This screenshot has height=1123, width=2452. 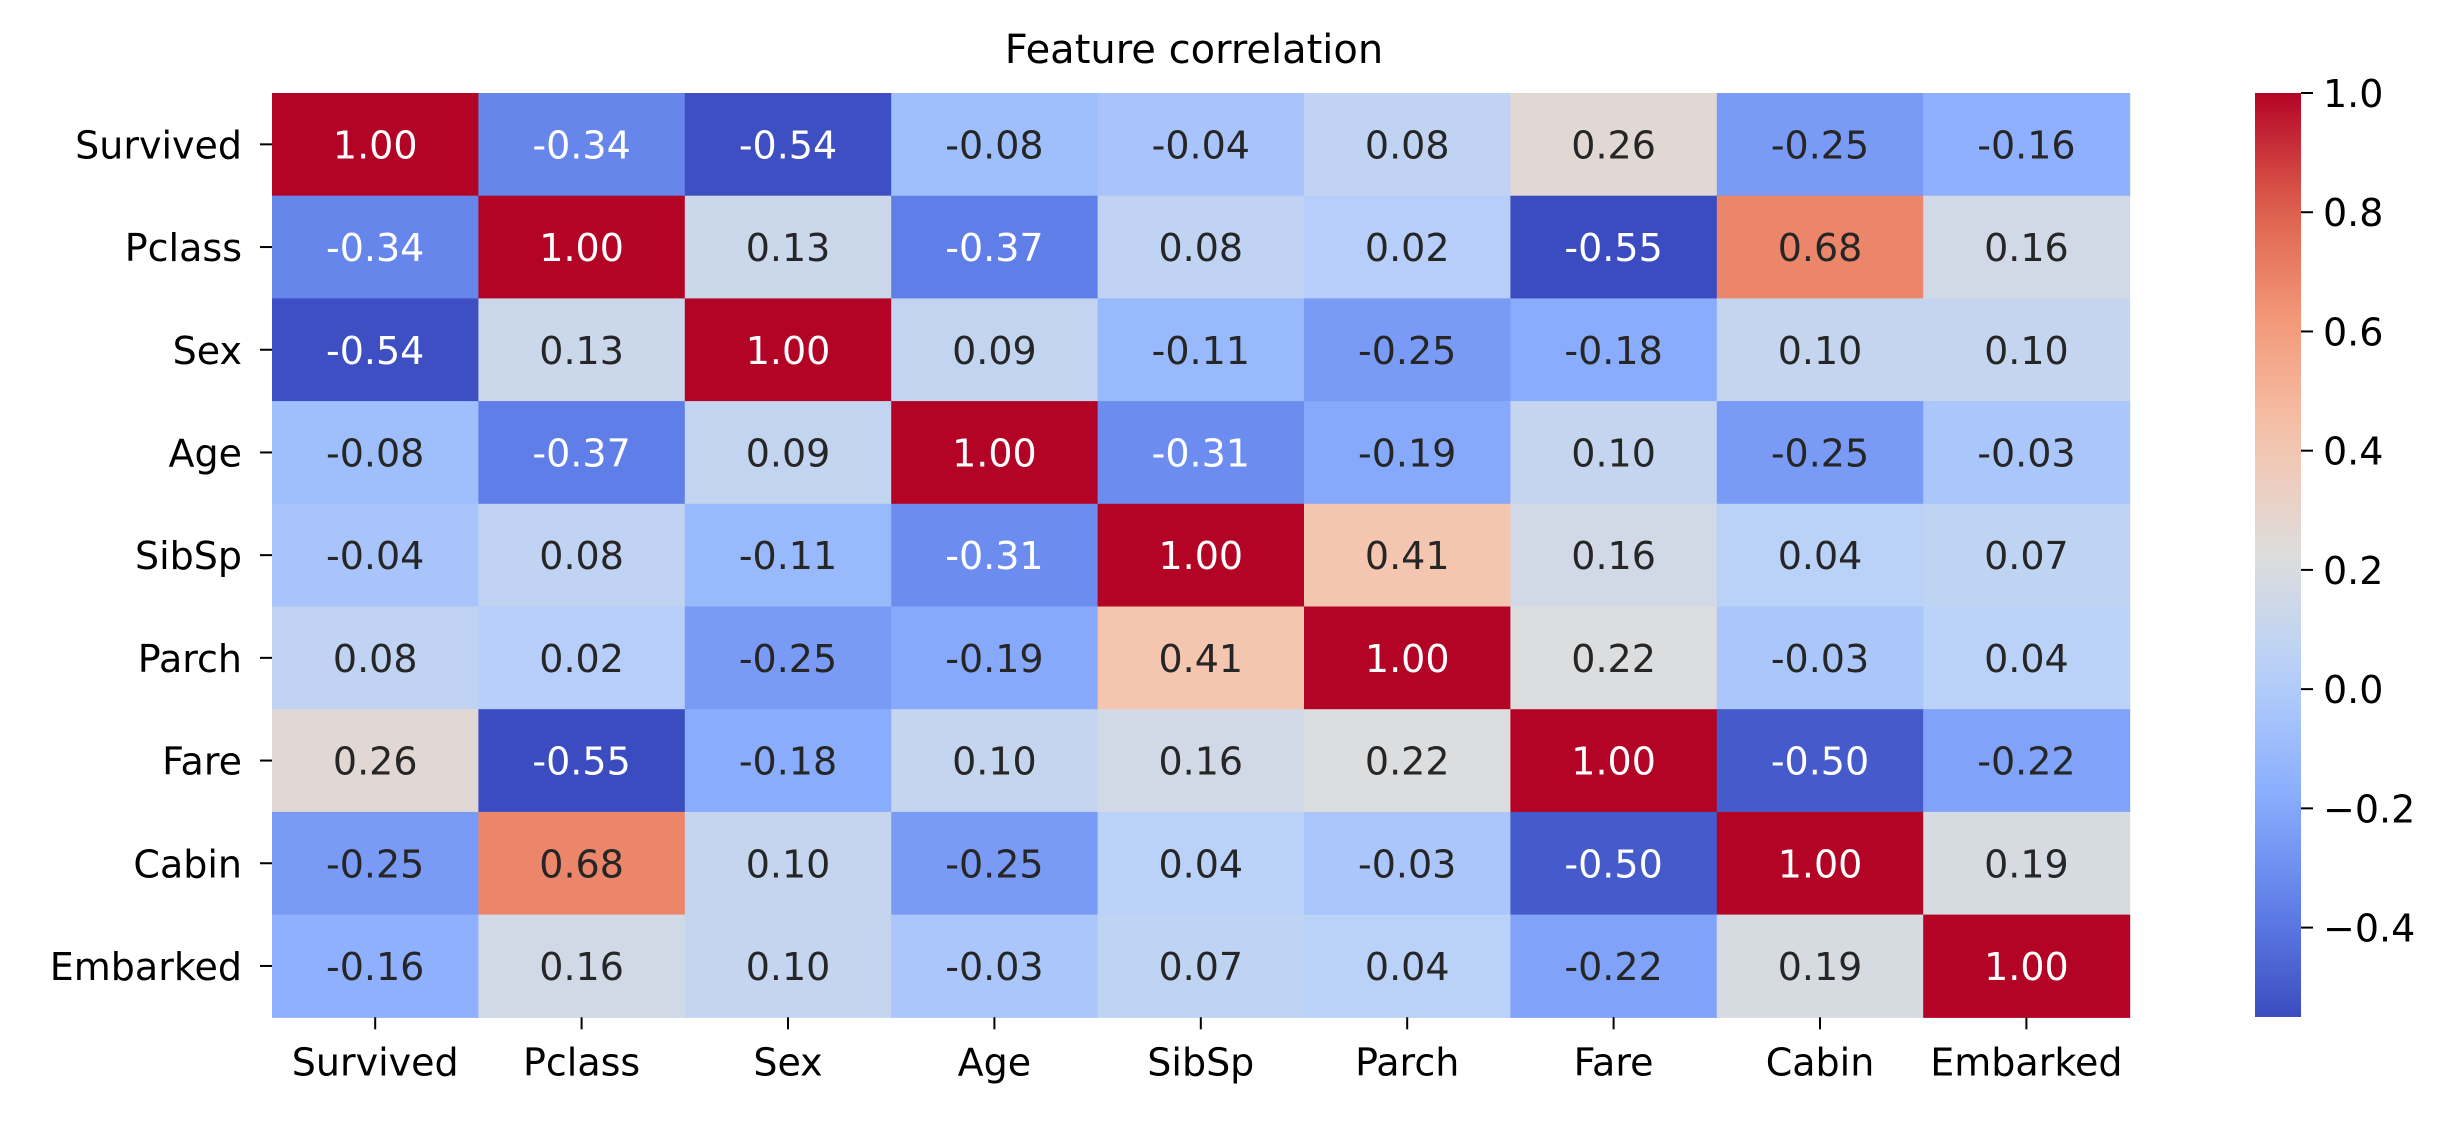 I want to click on heatmap-cell-sex-cabin, so click(x=1820, y=350).